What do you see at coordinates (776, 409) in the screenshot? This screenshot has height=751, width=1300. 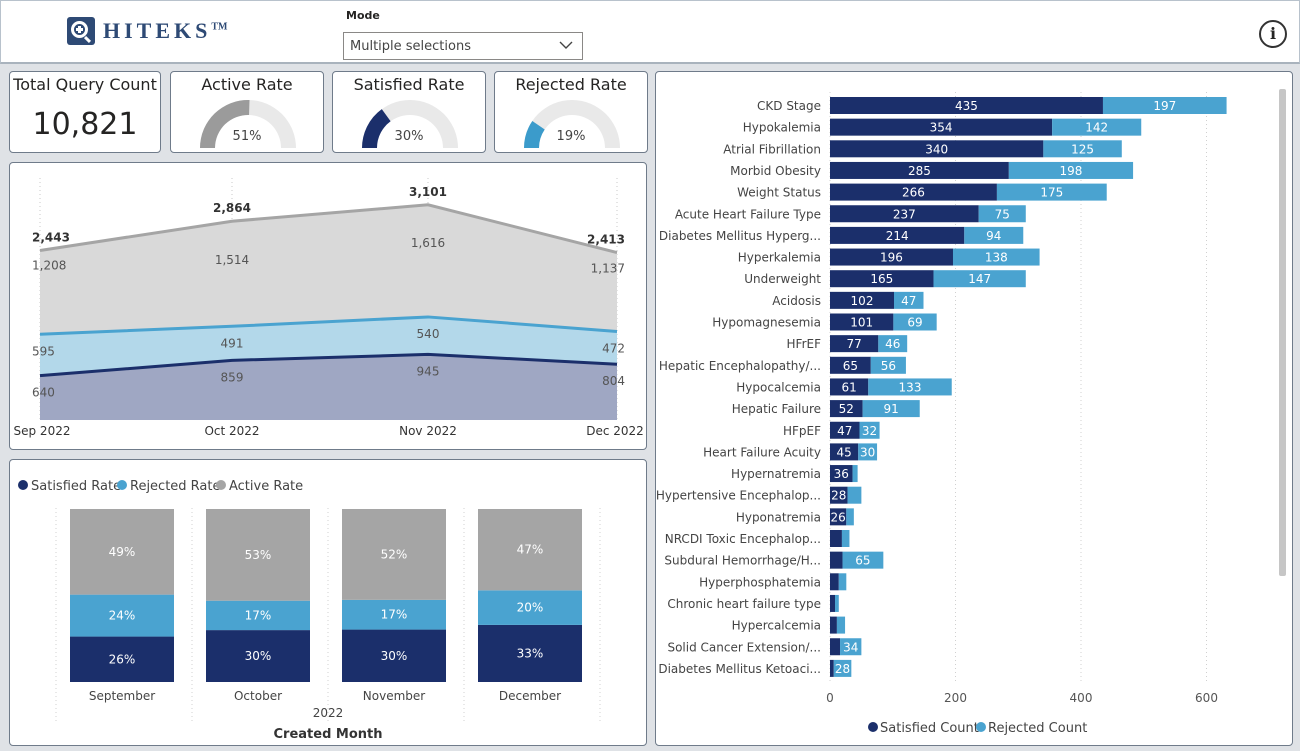 I see `category-label: Hepatic Failure` at bounding box center [776, 409].